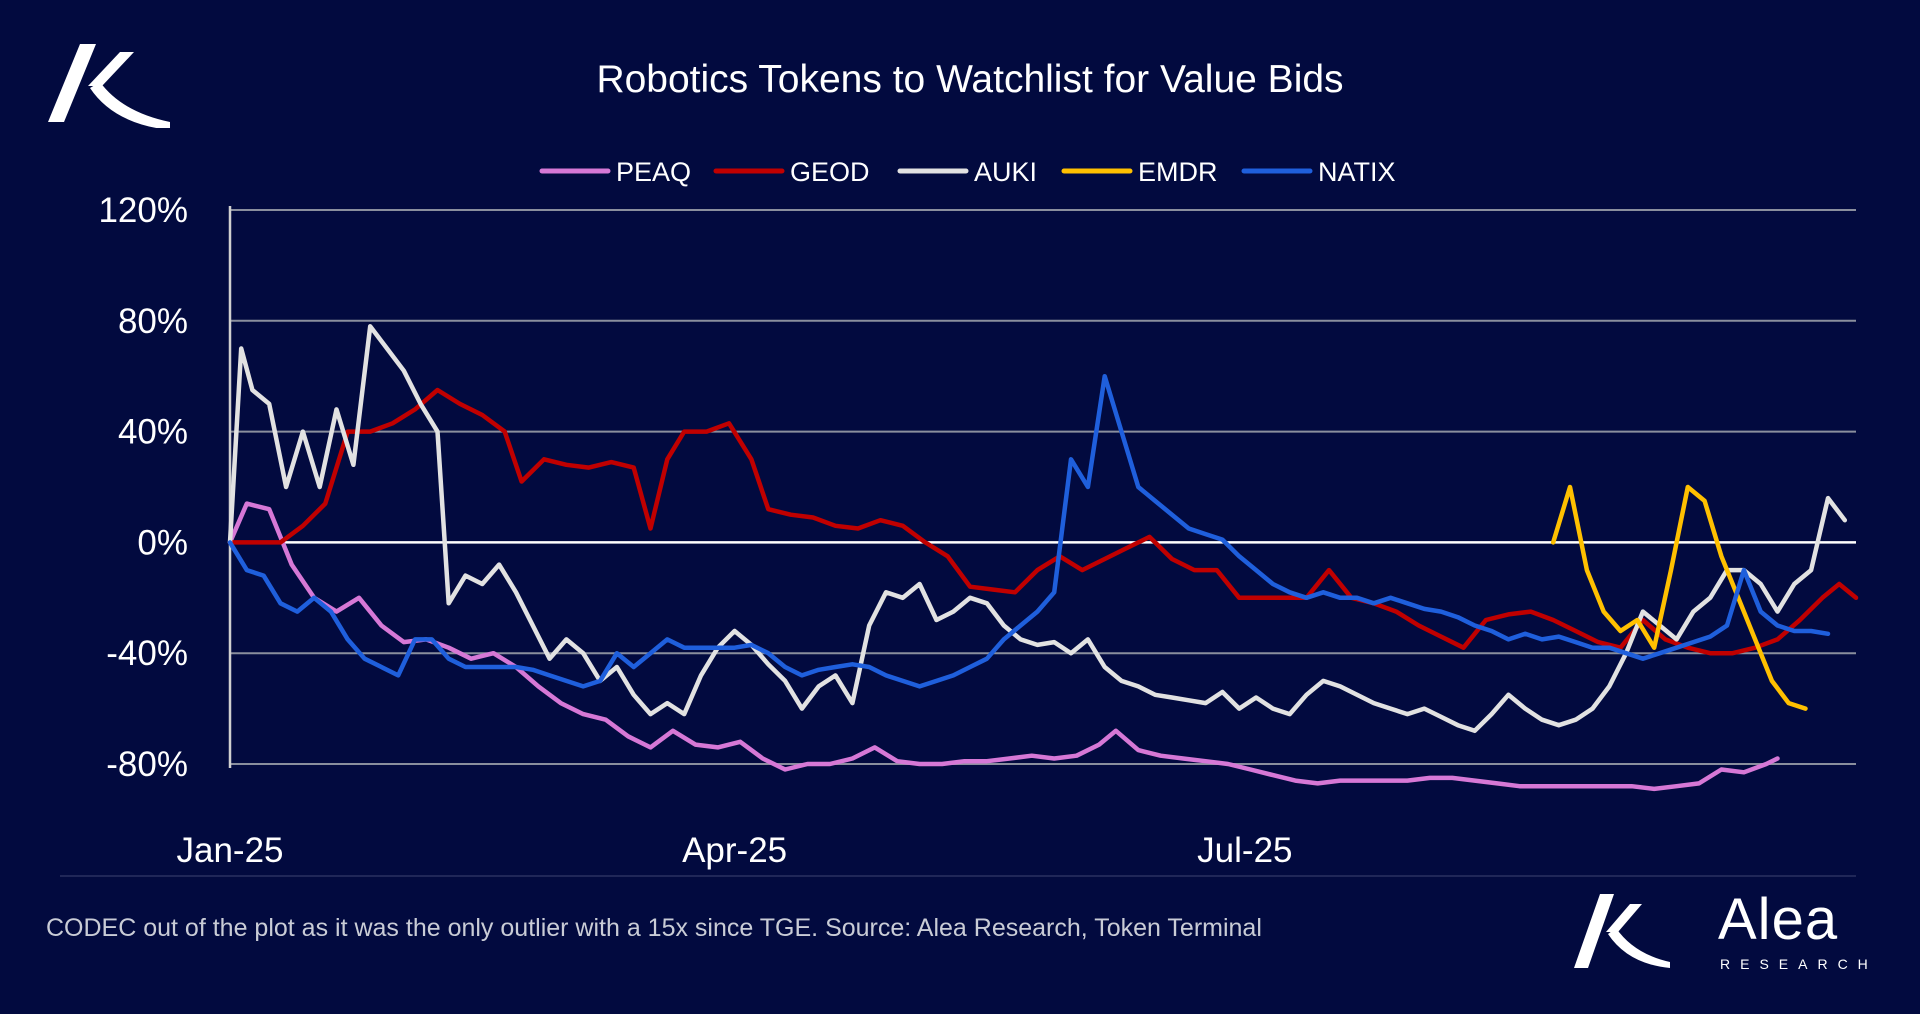 The height and width of the screenshot is (1014, 1920). Describe the element at coordinates (1244, 850) in the screenshot. I see `x-tick-label: Jul-25` at that location.